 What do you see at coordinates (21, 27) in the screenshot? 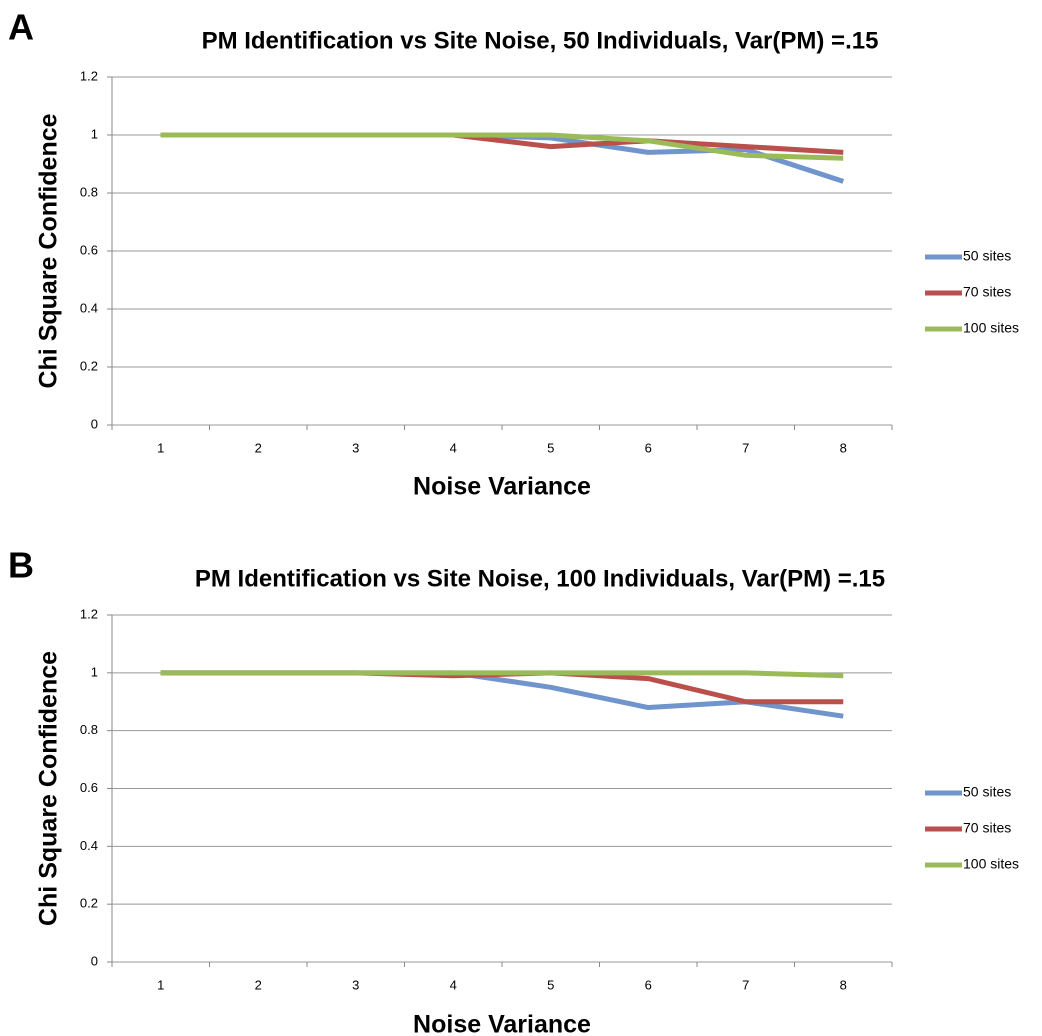
I see `panel-label: A` at bounding box center [21, 27].